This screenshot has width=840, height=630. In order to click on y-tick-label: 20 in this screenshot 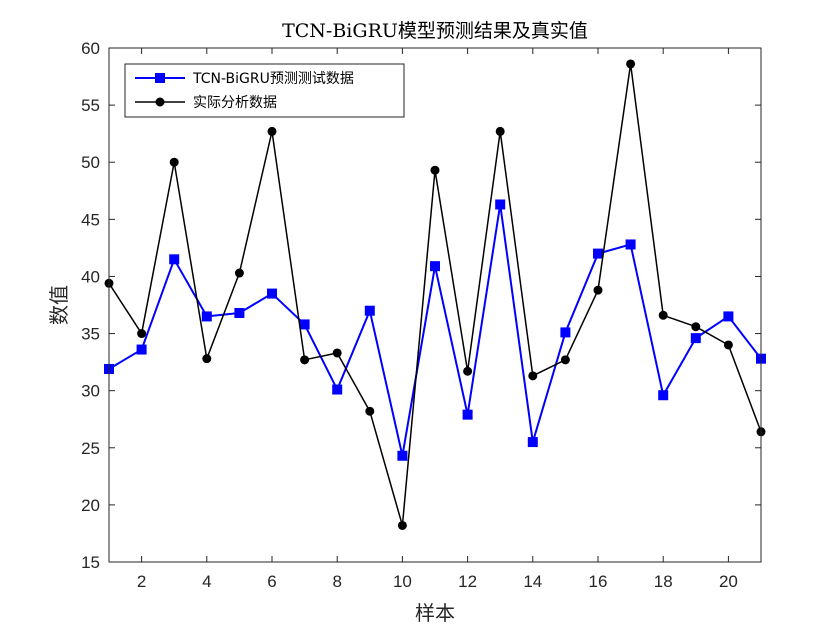, I will do `click(90, 505)`.